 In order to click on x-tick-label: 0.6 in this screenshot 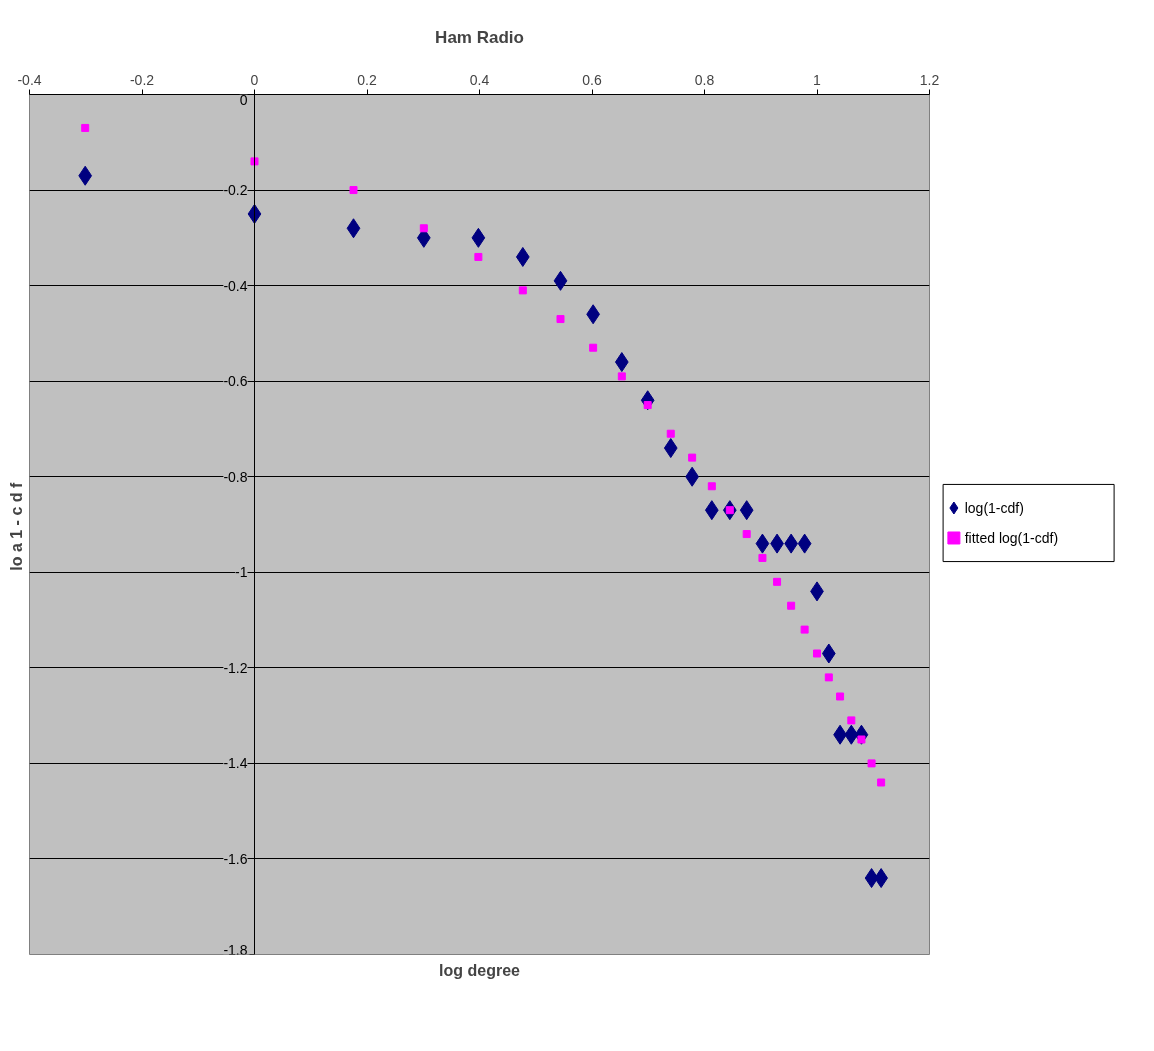, I will do `click(592, 79)`.